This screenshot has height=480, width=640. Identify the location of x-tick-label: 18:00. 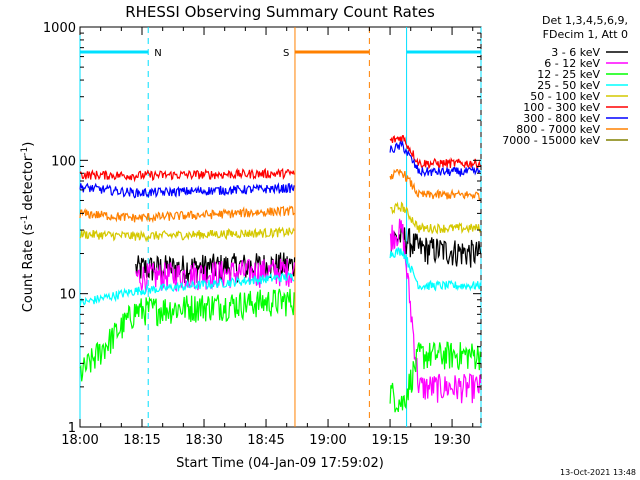
(79, 440).